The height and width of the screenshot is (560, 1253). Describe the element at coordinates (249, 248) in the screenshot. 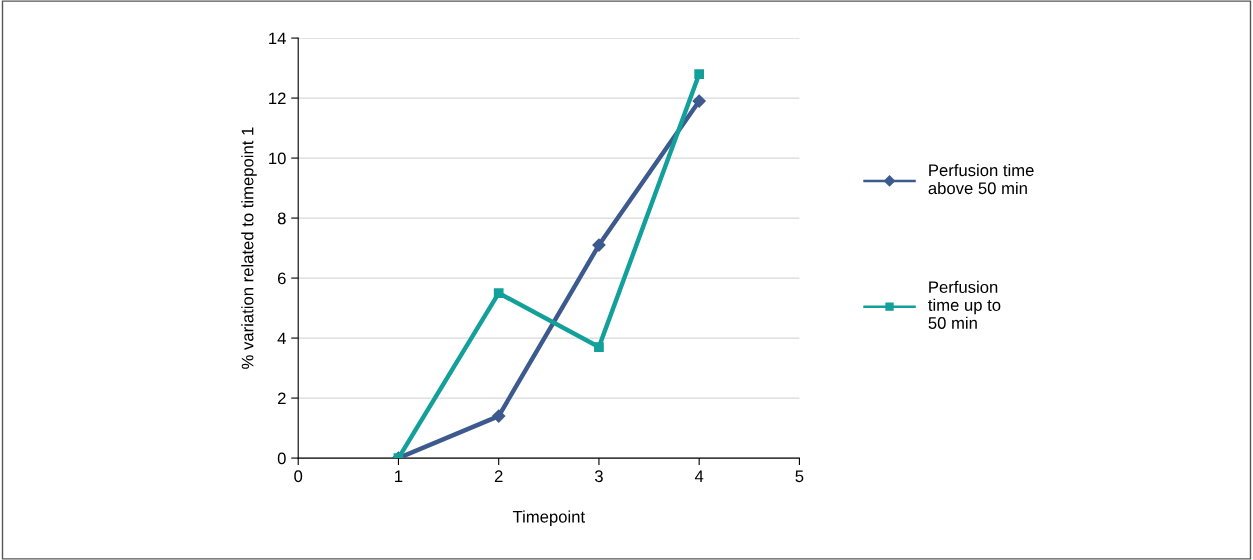

I see `y-axis-title: % variation related to timepoint 1` at that location.